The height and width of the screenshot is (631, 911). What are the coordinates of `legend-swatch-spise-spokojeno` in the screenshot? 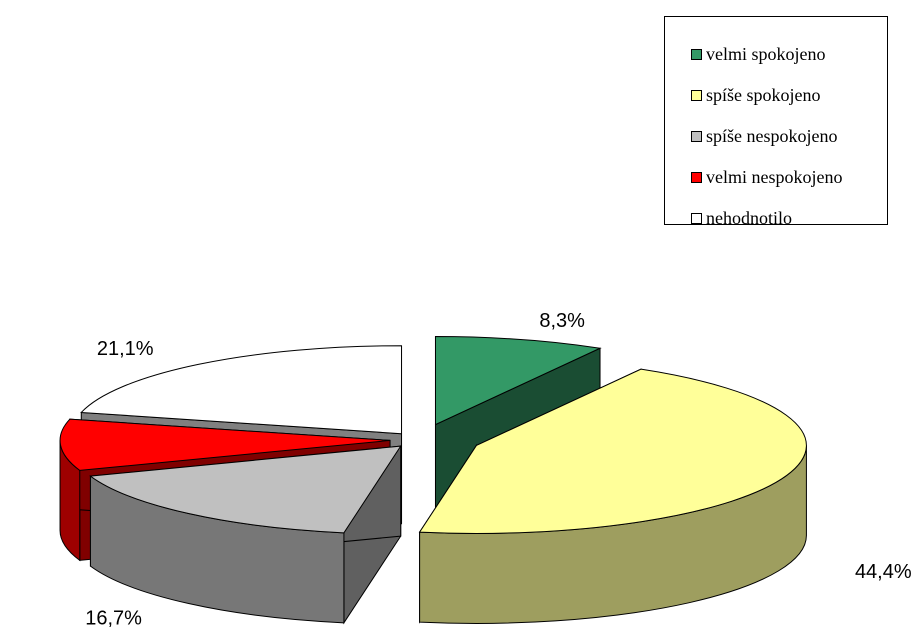 It's located at (696, 95).